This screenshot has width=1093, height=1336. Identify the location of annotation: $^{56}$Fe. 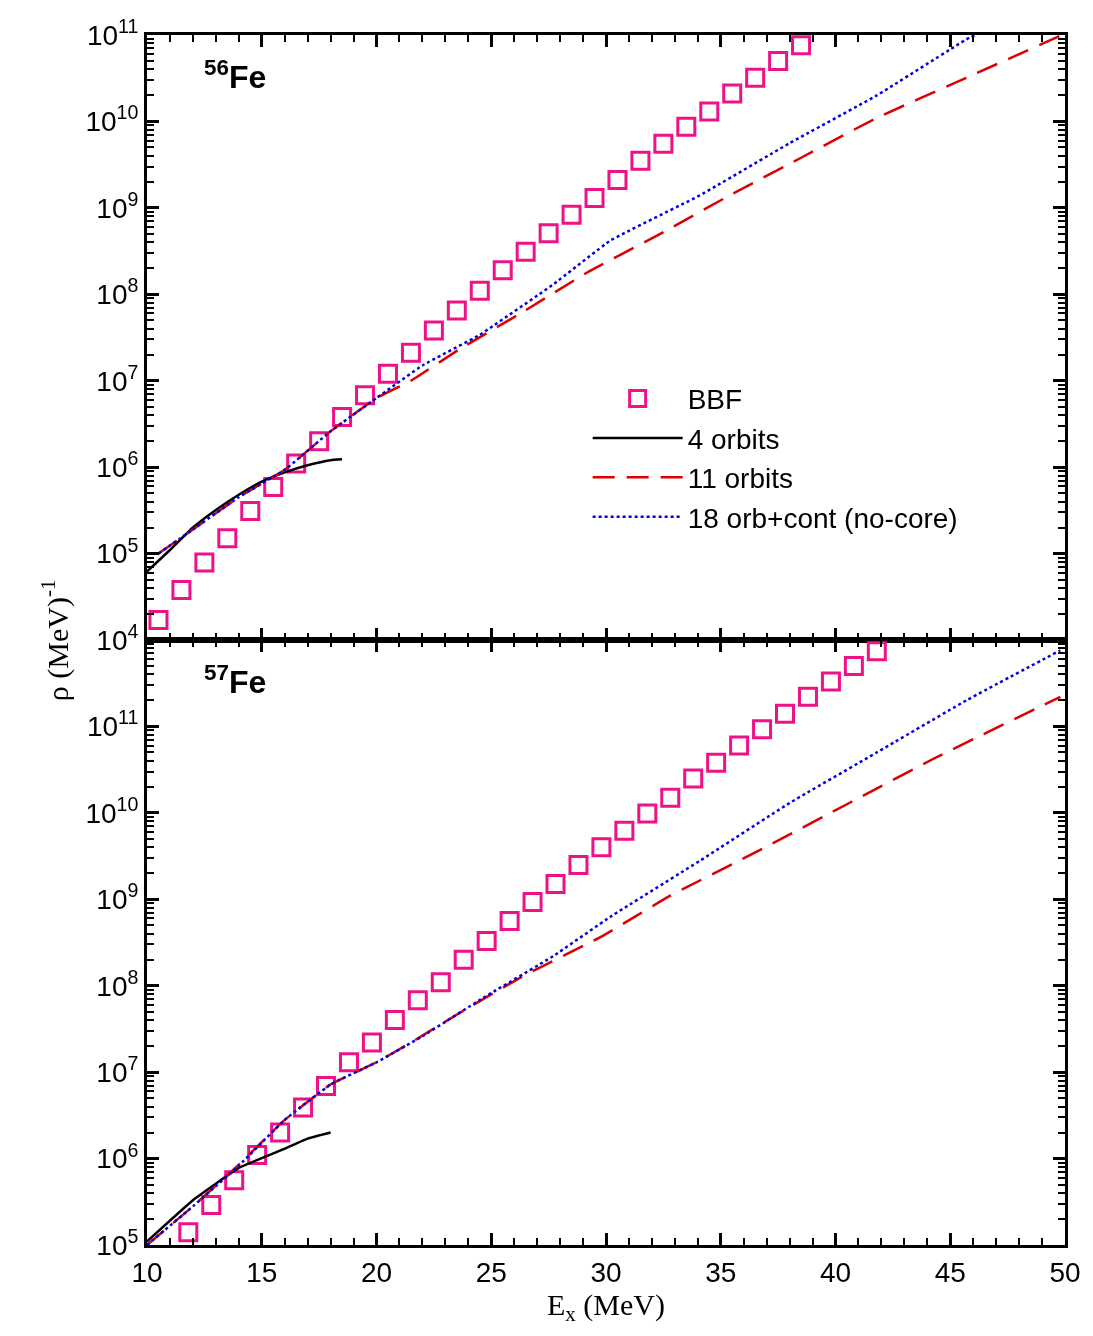
(235, 75).